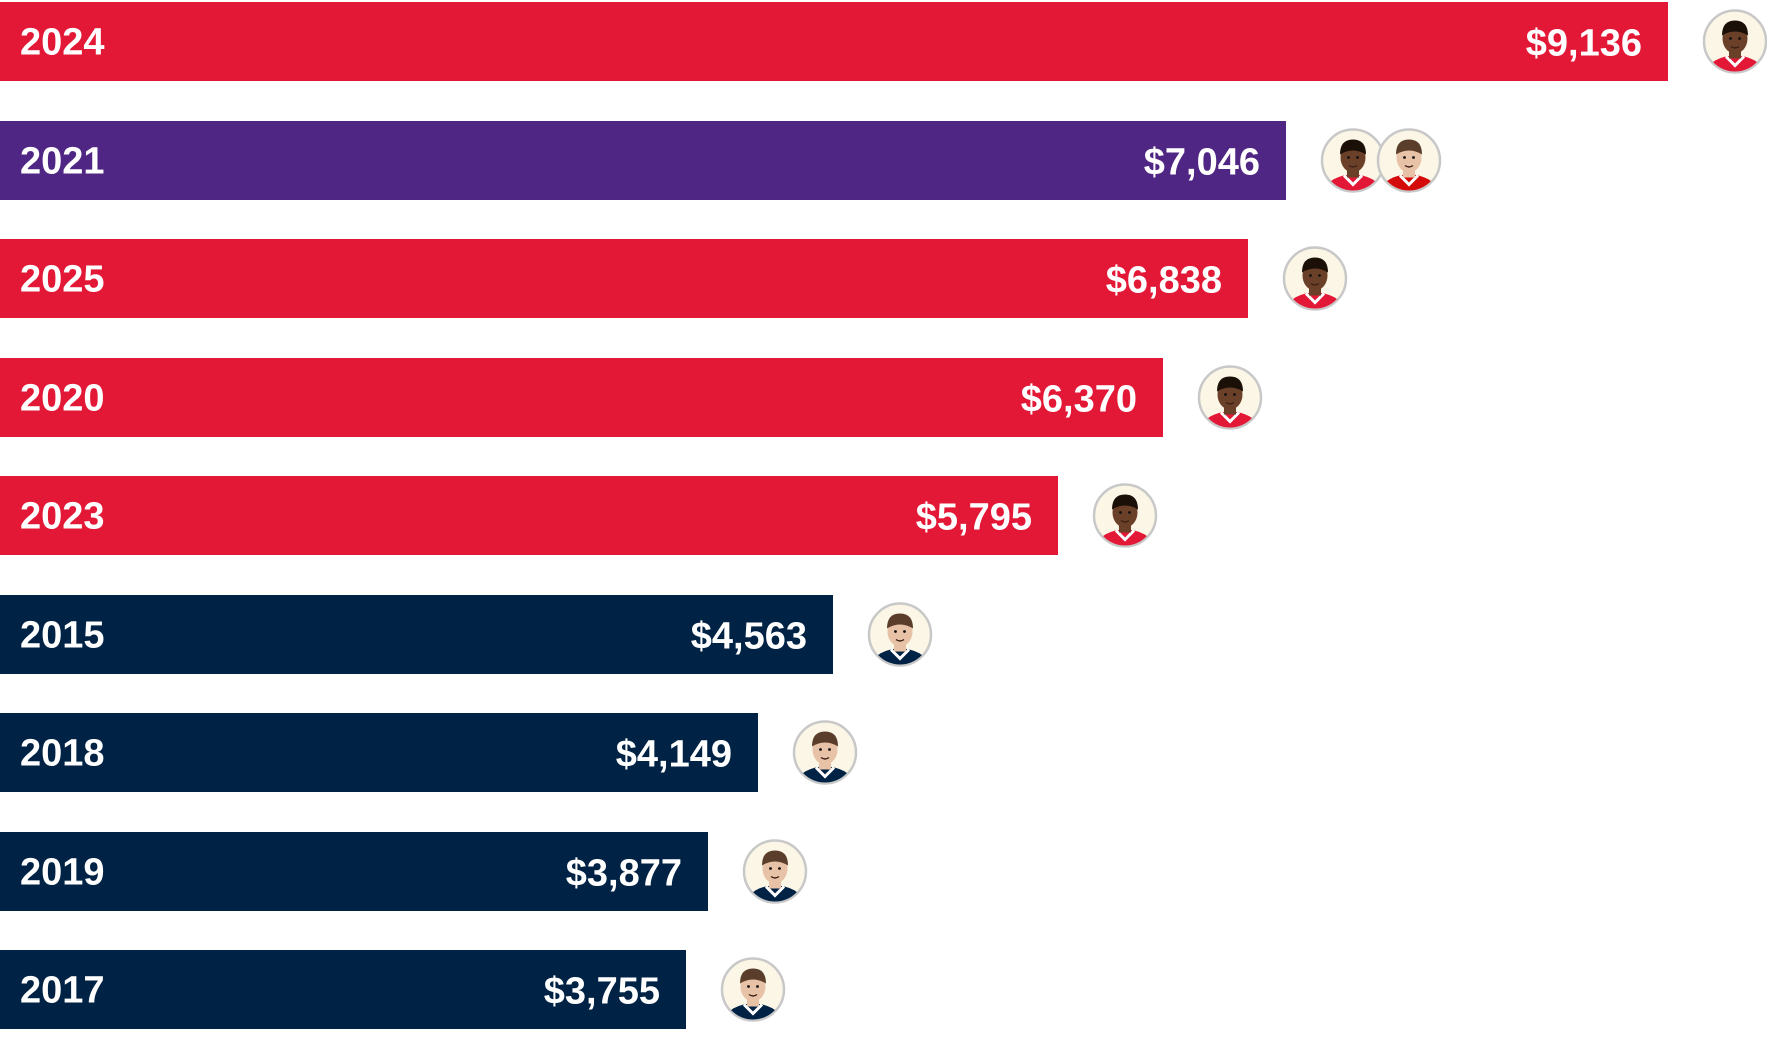  Describe the element at coordinates (749, 637) in the screenshot. I see `value-label-2015: $4,563` at that location.